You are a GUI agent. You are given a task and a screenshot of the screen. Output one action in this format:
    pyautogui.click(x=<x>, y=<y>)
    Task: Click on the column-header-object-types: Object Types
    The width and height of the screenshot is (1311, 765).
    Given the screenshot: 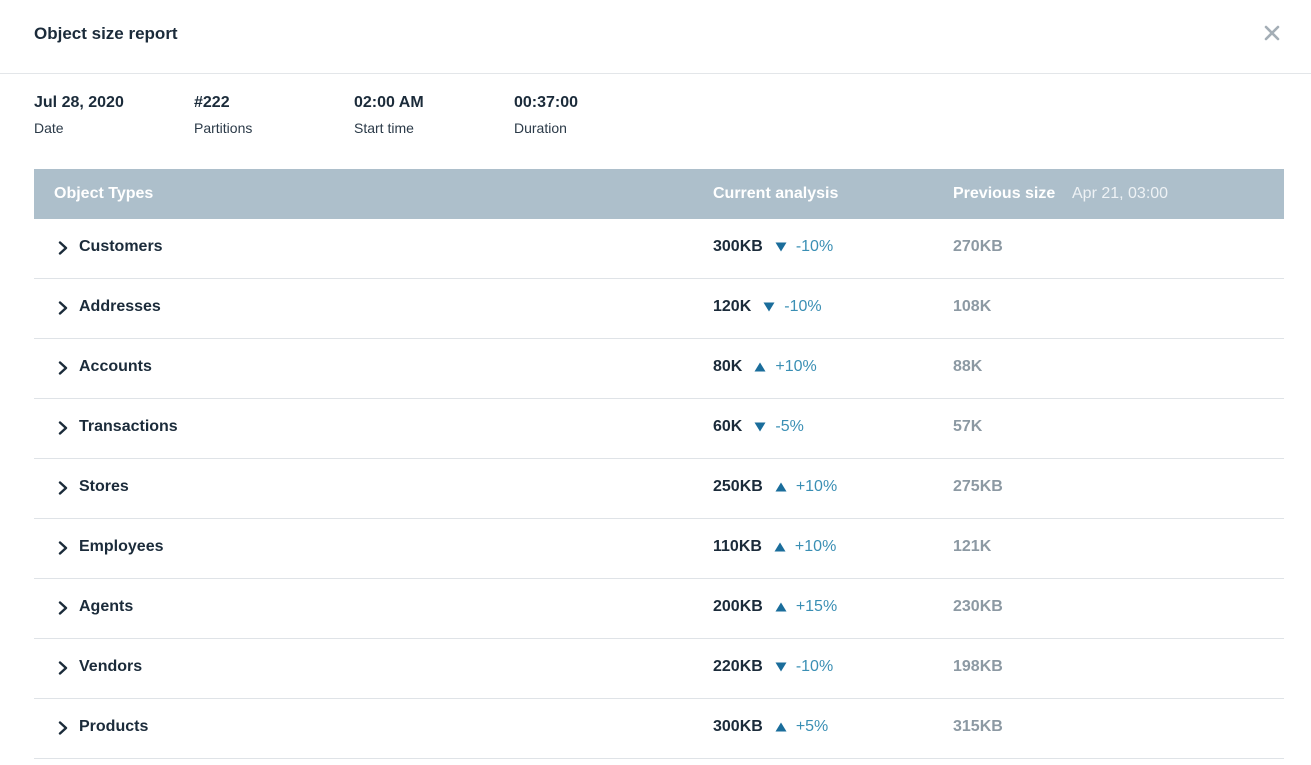 What is the action you would take?
    pyautogui.click(x=104, y=193)
    